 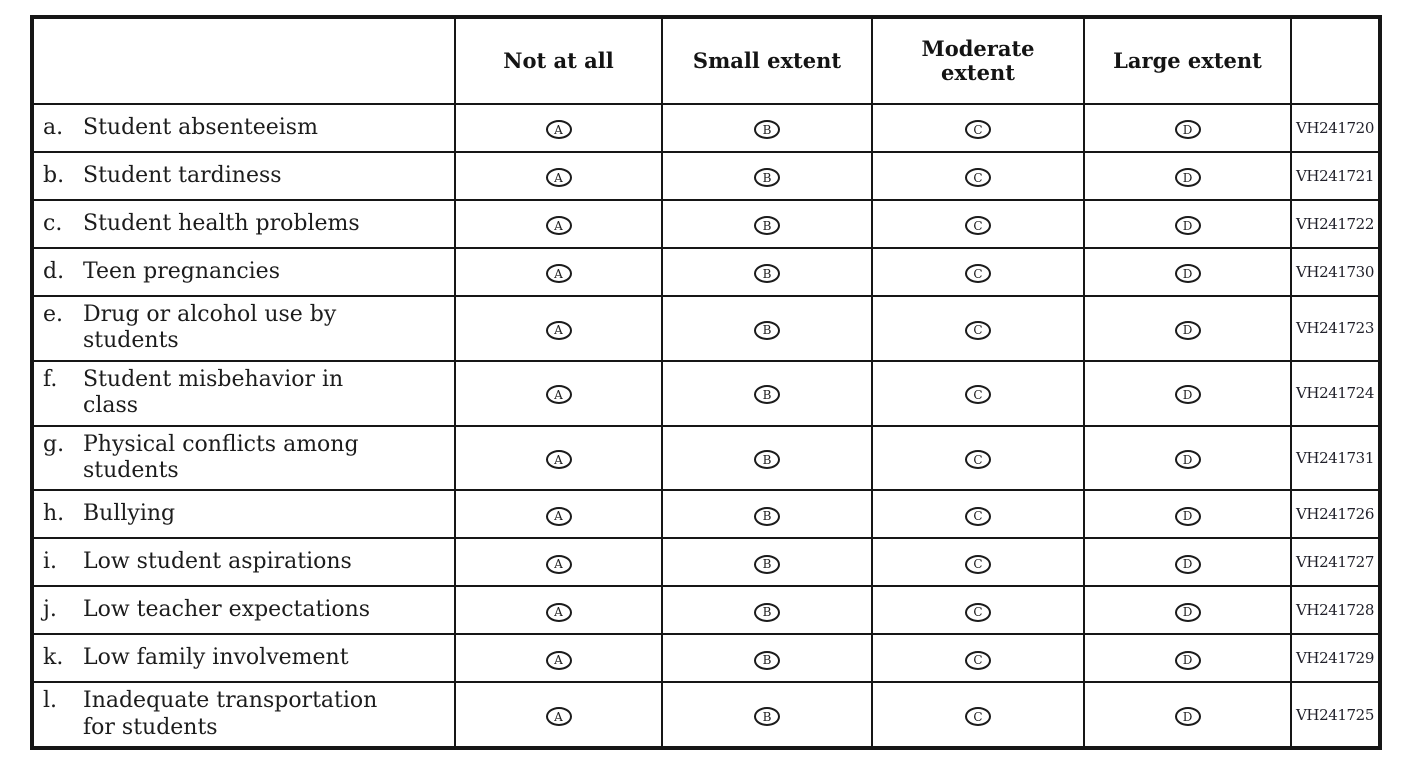 I want to click on item-label: Bullying, so click(x=129, y=514).